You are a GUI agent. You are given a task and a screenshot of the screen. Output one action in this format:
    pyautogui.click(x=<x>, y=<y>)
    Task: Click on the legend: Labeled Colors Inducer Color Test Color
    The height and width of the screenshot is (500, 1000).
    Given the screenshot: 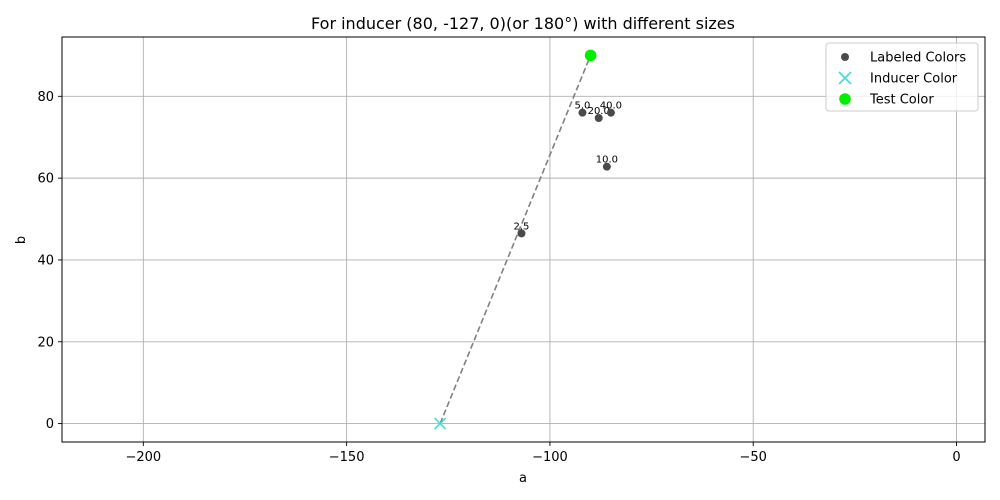 What is the action you would take?
    pyautogui.click(x=902, y=77)
    